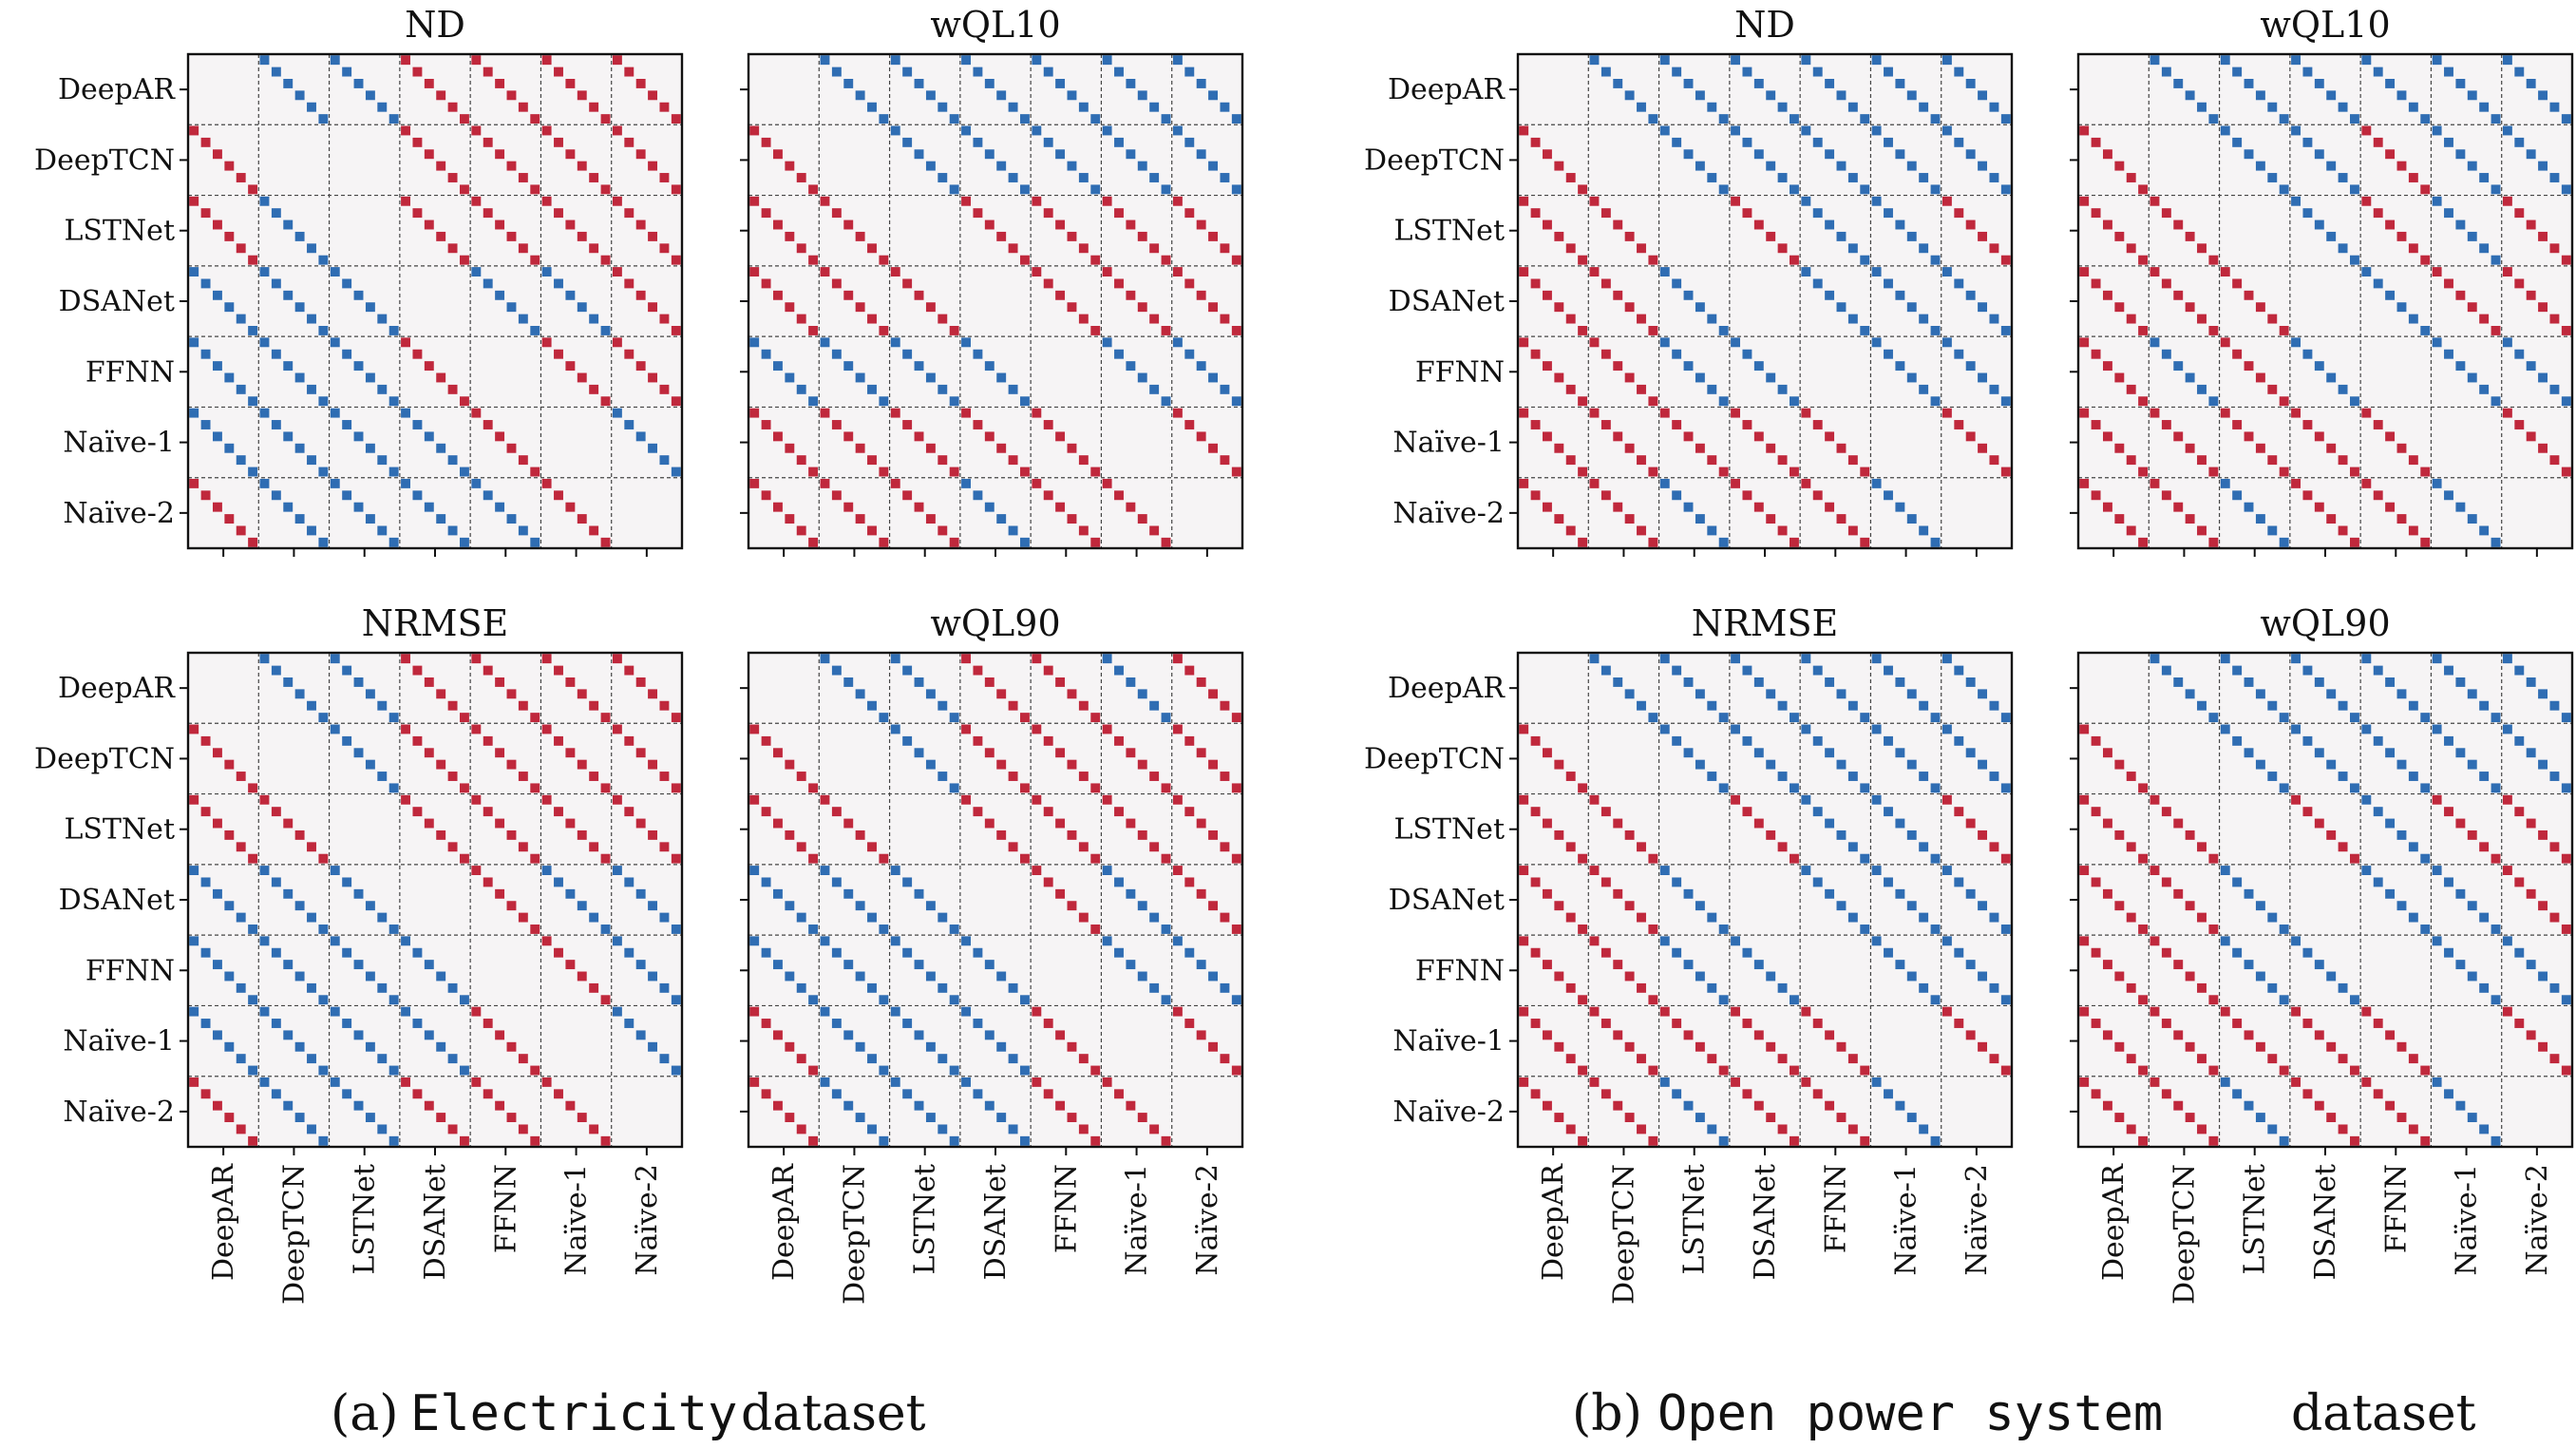 The height and width of the screenshot is (1449, 2576). What do you see at coordinates (1747, 72) in the screenshot?
I see `cell-deepar-vs-dsanet` at bounding box center [1747, 72].